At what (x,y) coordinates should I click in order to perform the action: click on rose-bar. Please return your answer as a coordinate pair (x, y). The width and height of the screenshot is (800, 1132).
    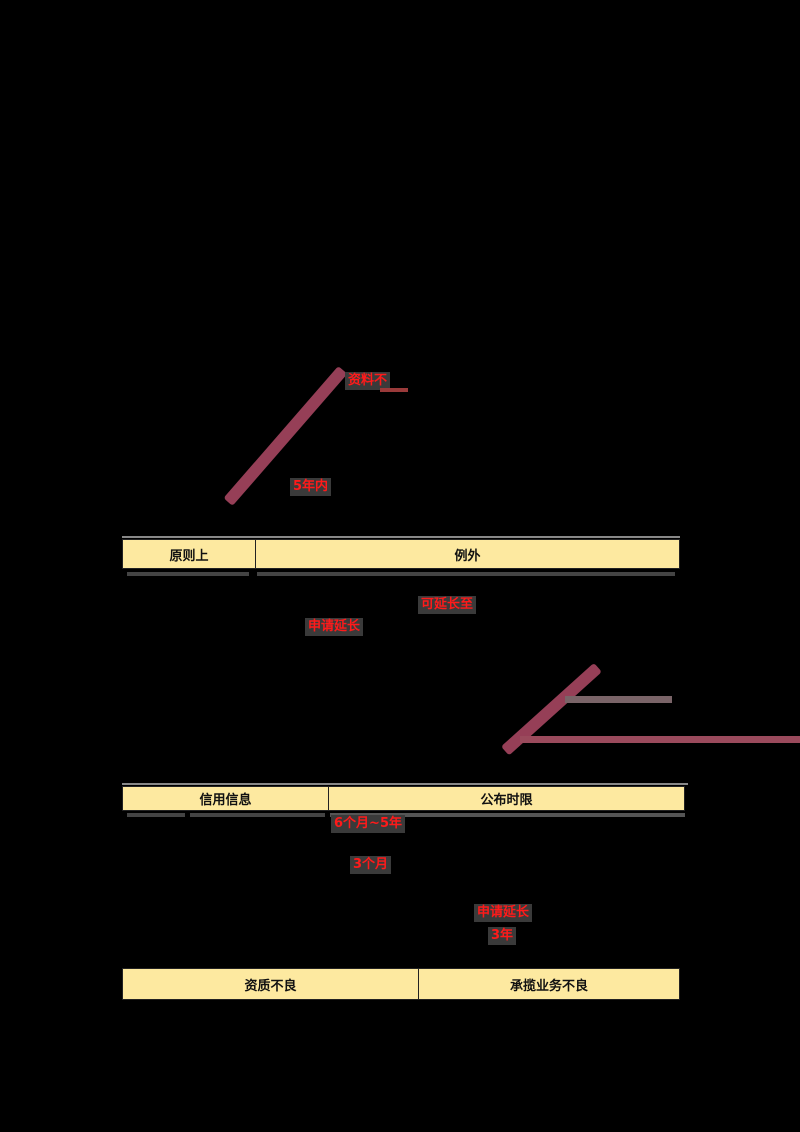
    Looking at the image, I should click on (660, 739).